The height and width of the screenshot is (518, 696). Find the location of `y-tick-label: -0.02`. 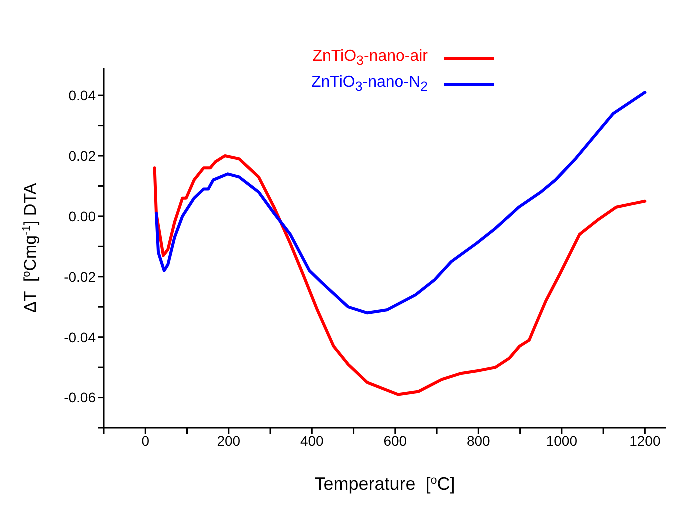

y-tick-label: -0.02 is located at coordinates (80, 276).